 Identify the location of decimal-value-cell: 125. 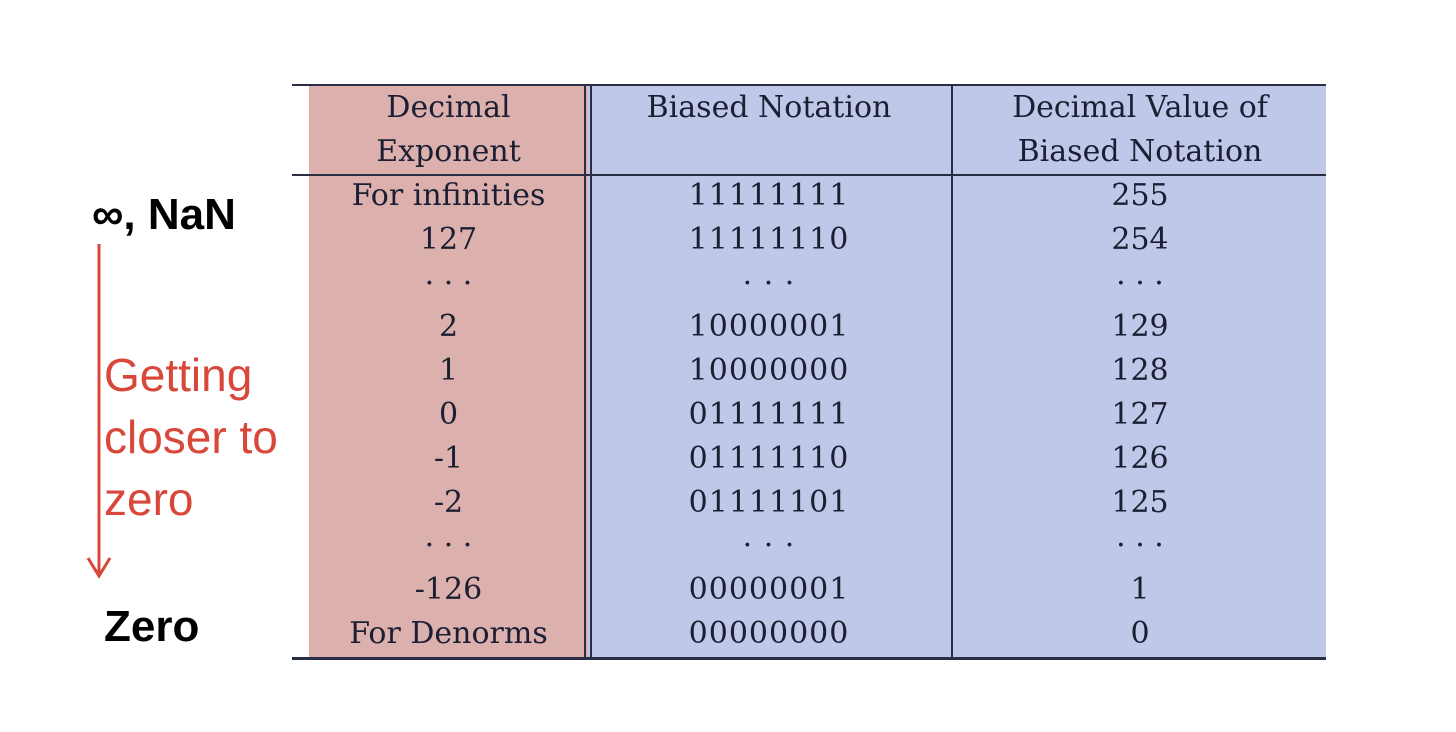
(1140, 502).